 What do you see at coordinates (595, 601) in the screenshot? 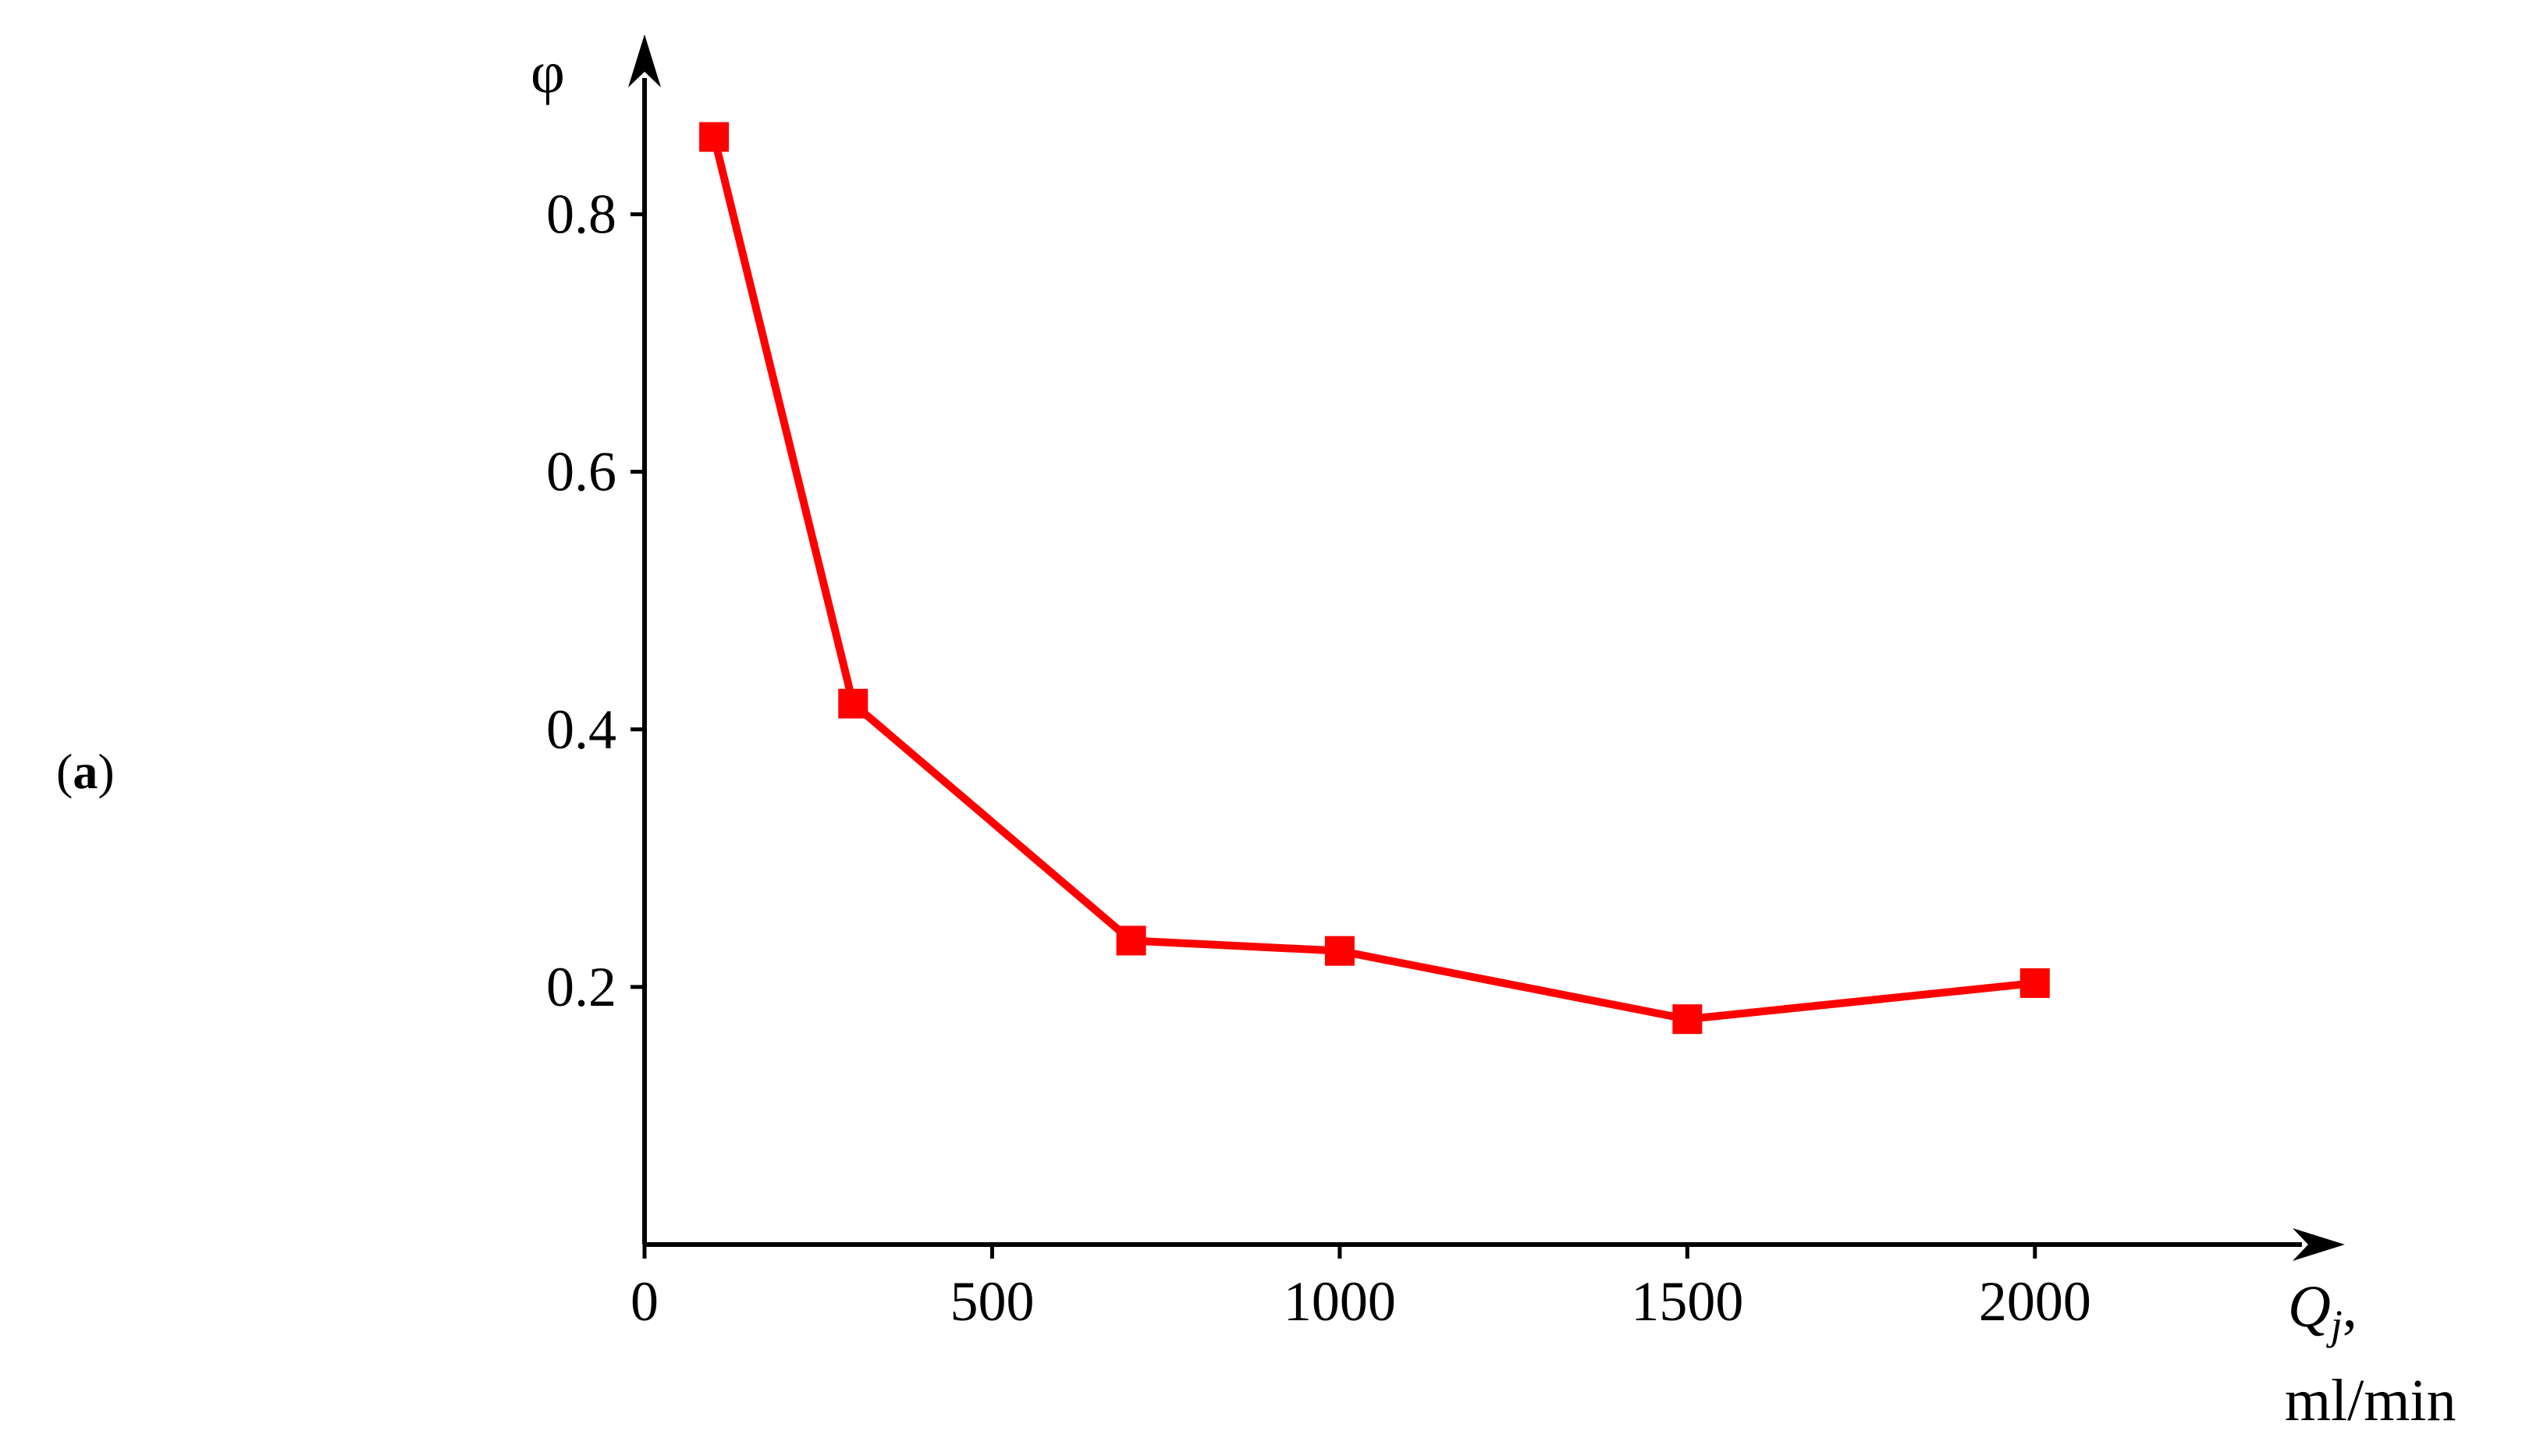
I see `y-ticks: 0.2 0.4 0.6 0.8` at bounding box center [595, 601].